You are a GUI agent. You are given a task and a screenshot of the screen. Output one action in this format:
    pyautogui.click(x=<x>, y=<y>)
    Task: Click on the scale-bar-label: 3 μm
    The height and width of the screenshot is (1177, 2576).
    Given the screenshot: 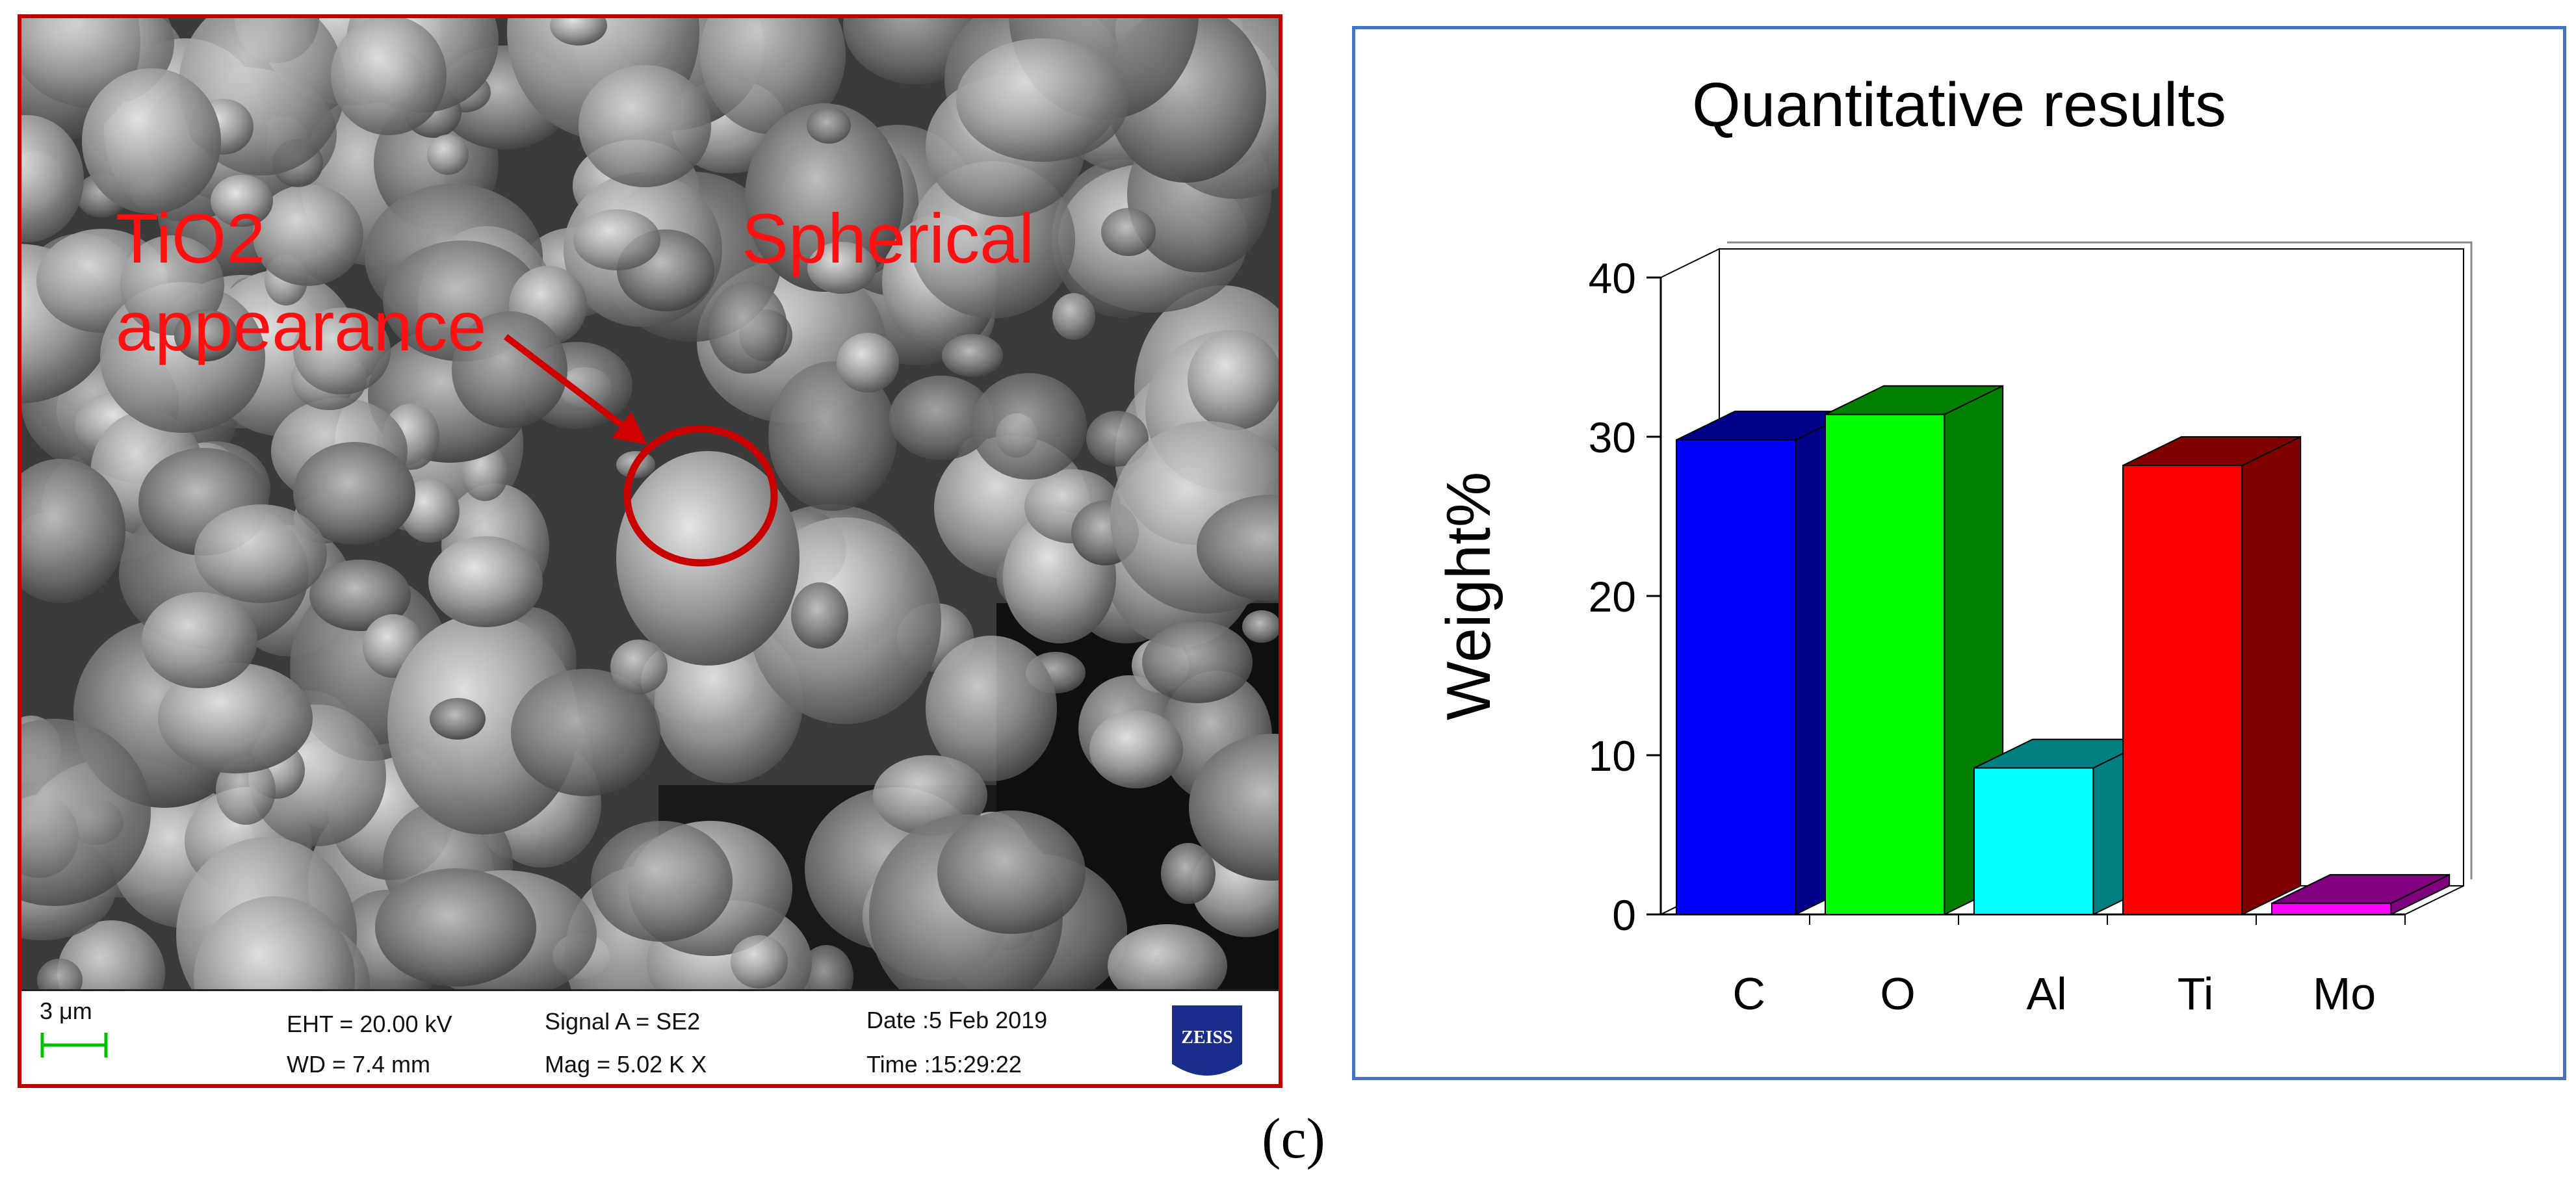 What is the action you would take?
    pyautogui.click(x=66, y=1011)
    